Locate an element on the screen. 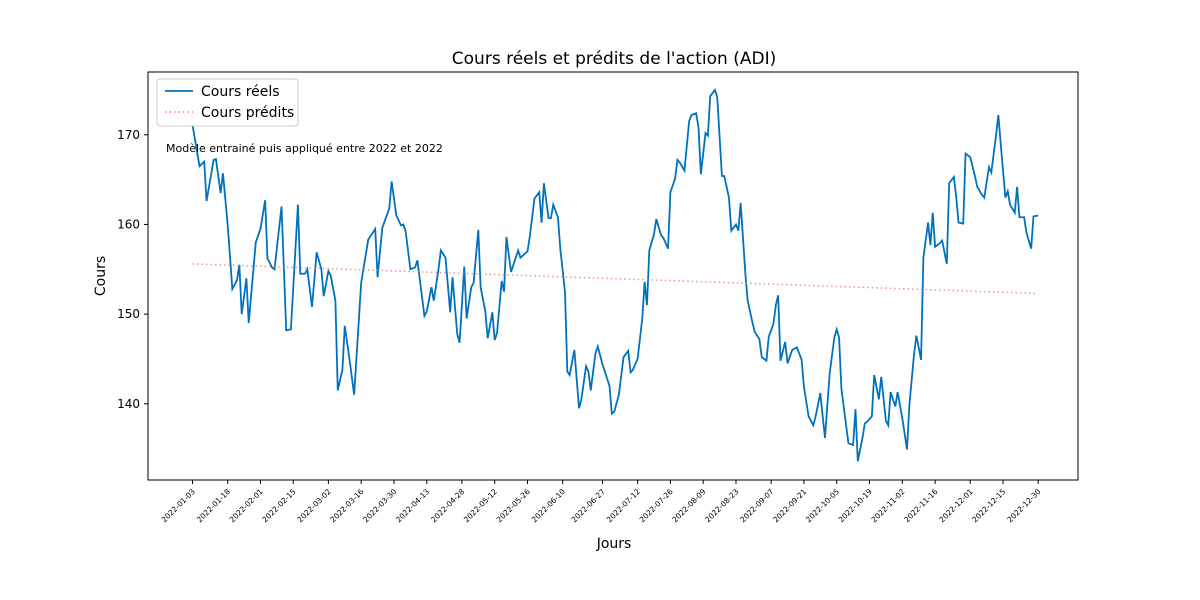 This screenshot has width=1200, height=600. x-tick-label: 2022-08-23 is located at coordinates (721, 505).